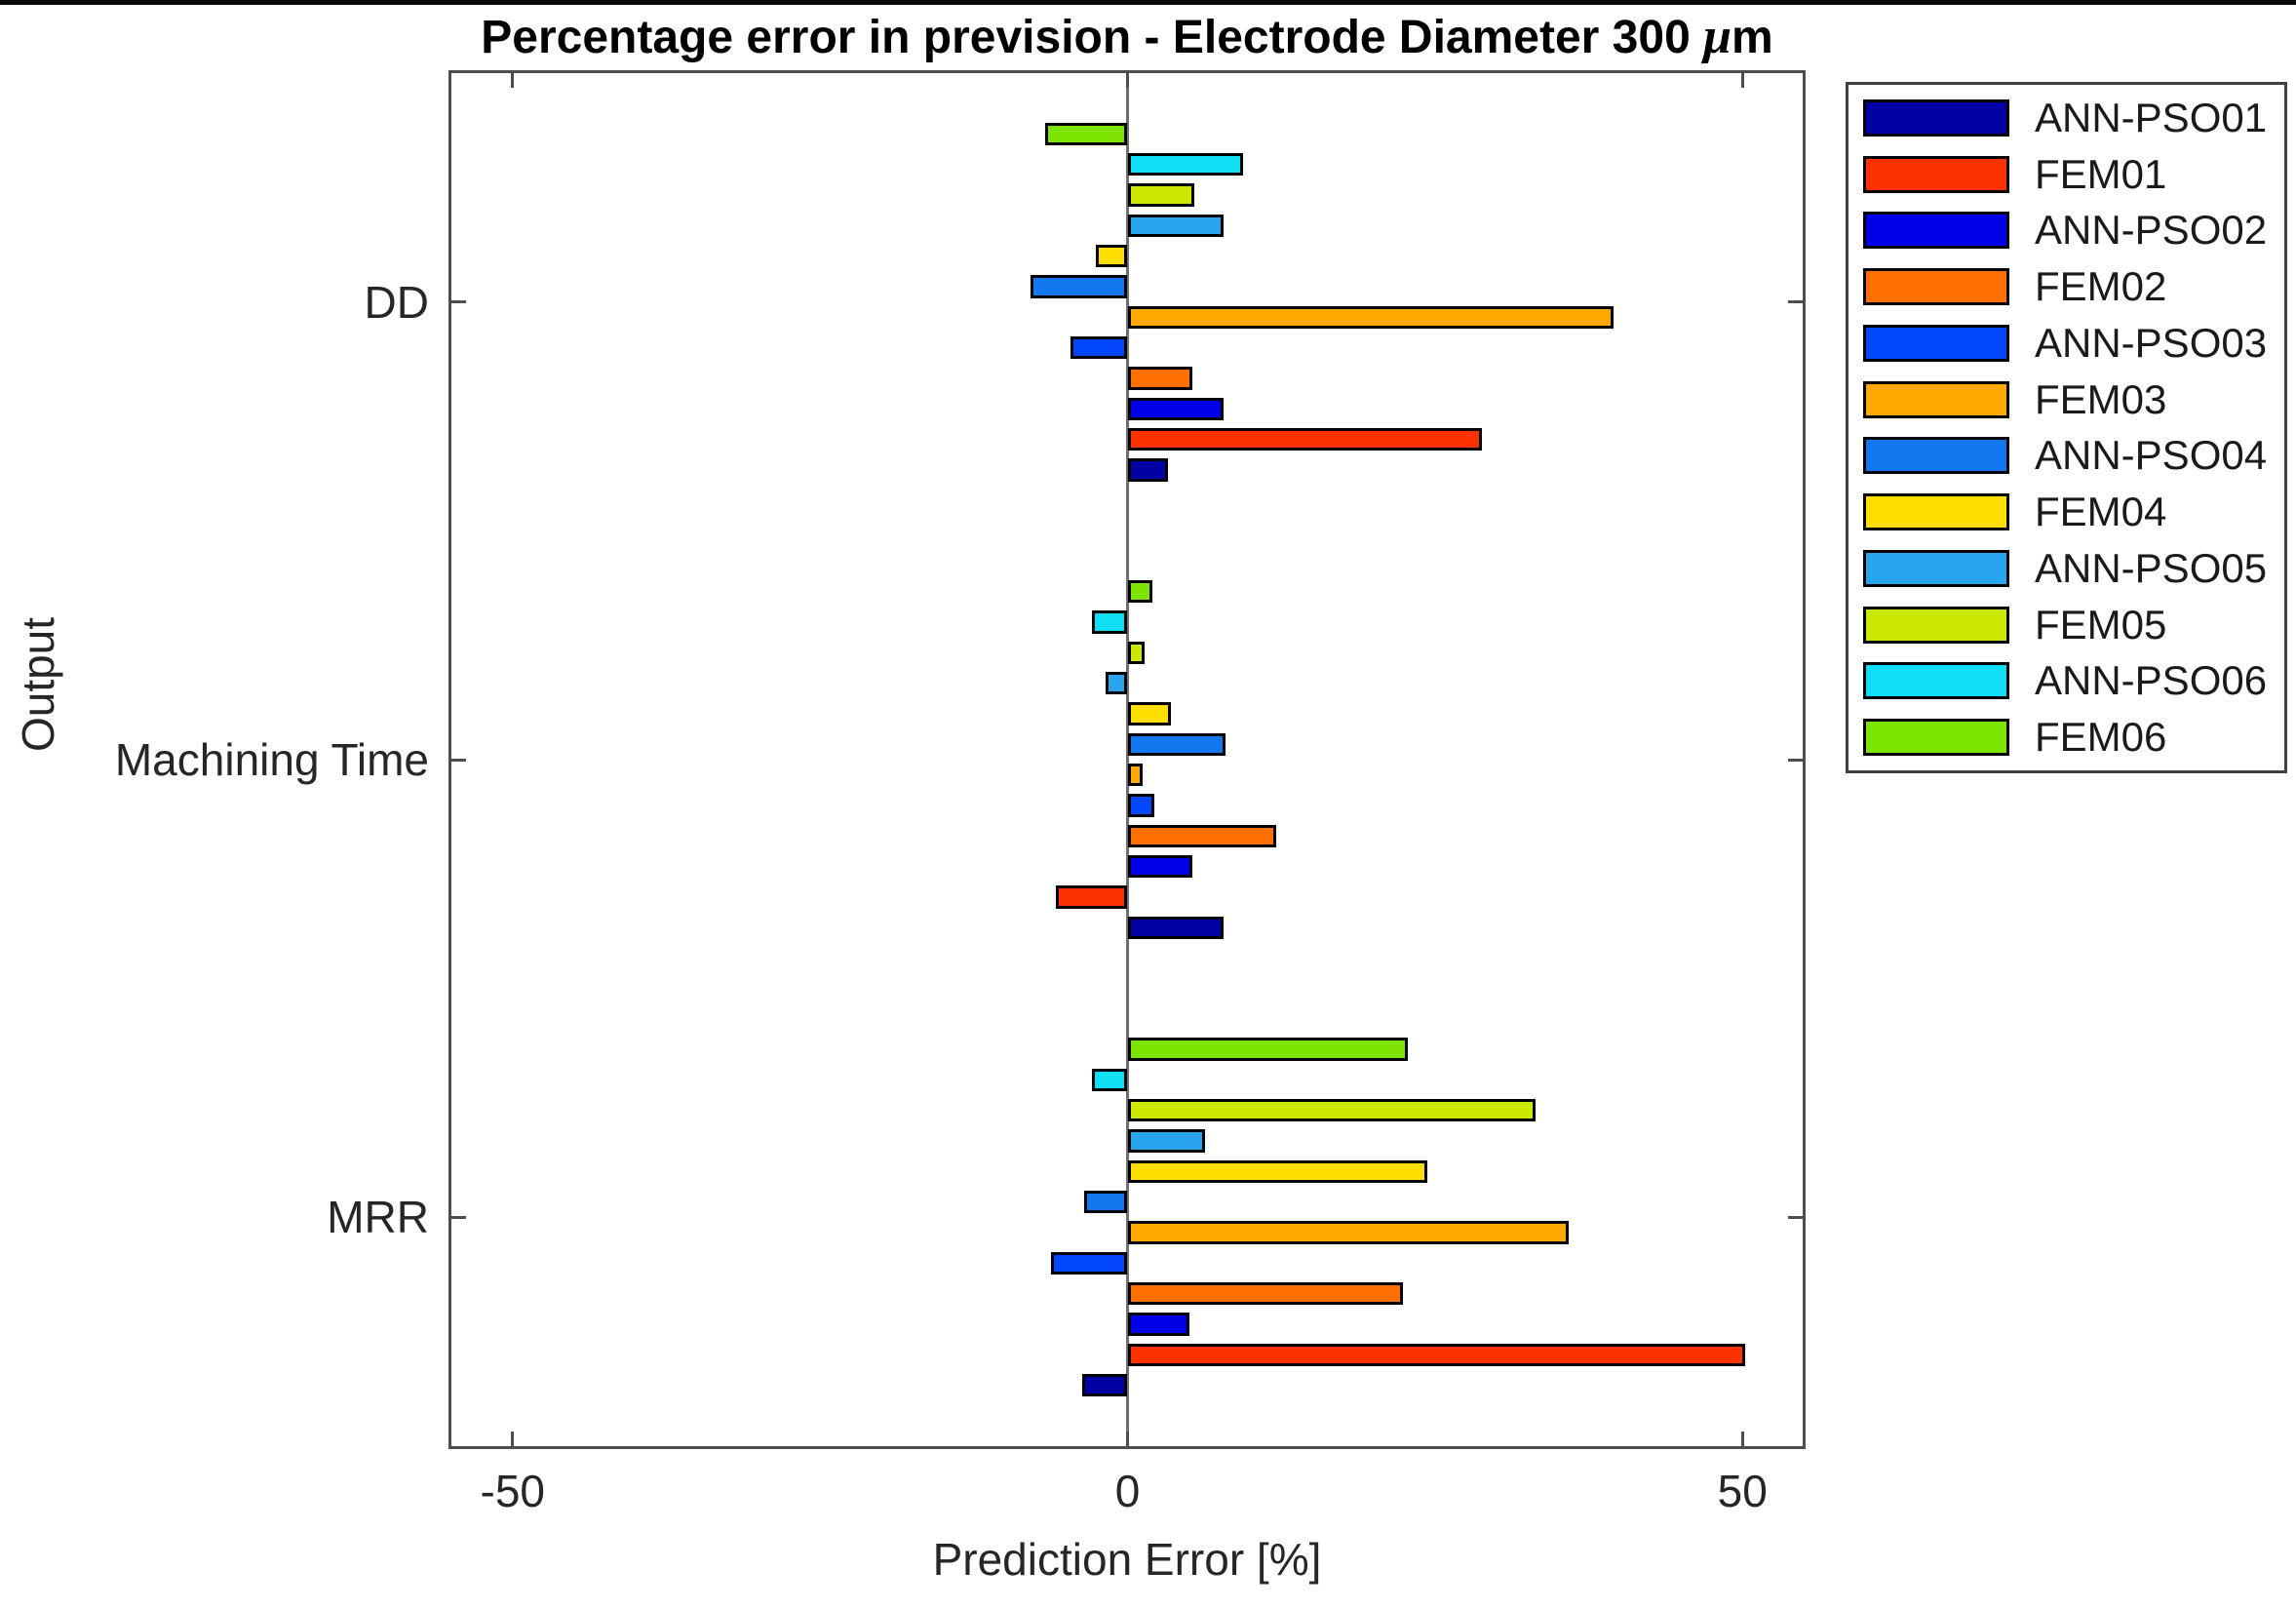 This screenshot has height=1609, width=2296. Describe the element at coordinates (1268, 1049) in the screenshot. I see `bar-FEM06-MRR` at that location.